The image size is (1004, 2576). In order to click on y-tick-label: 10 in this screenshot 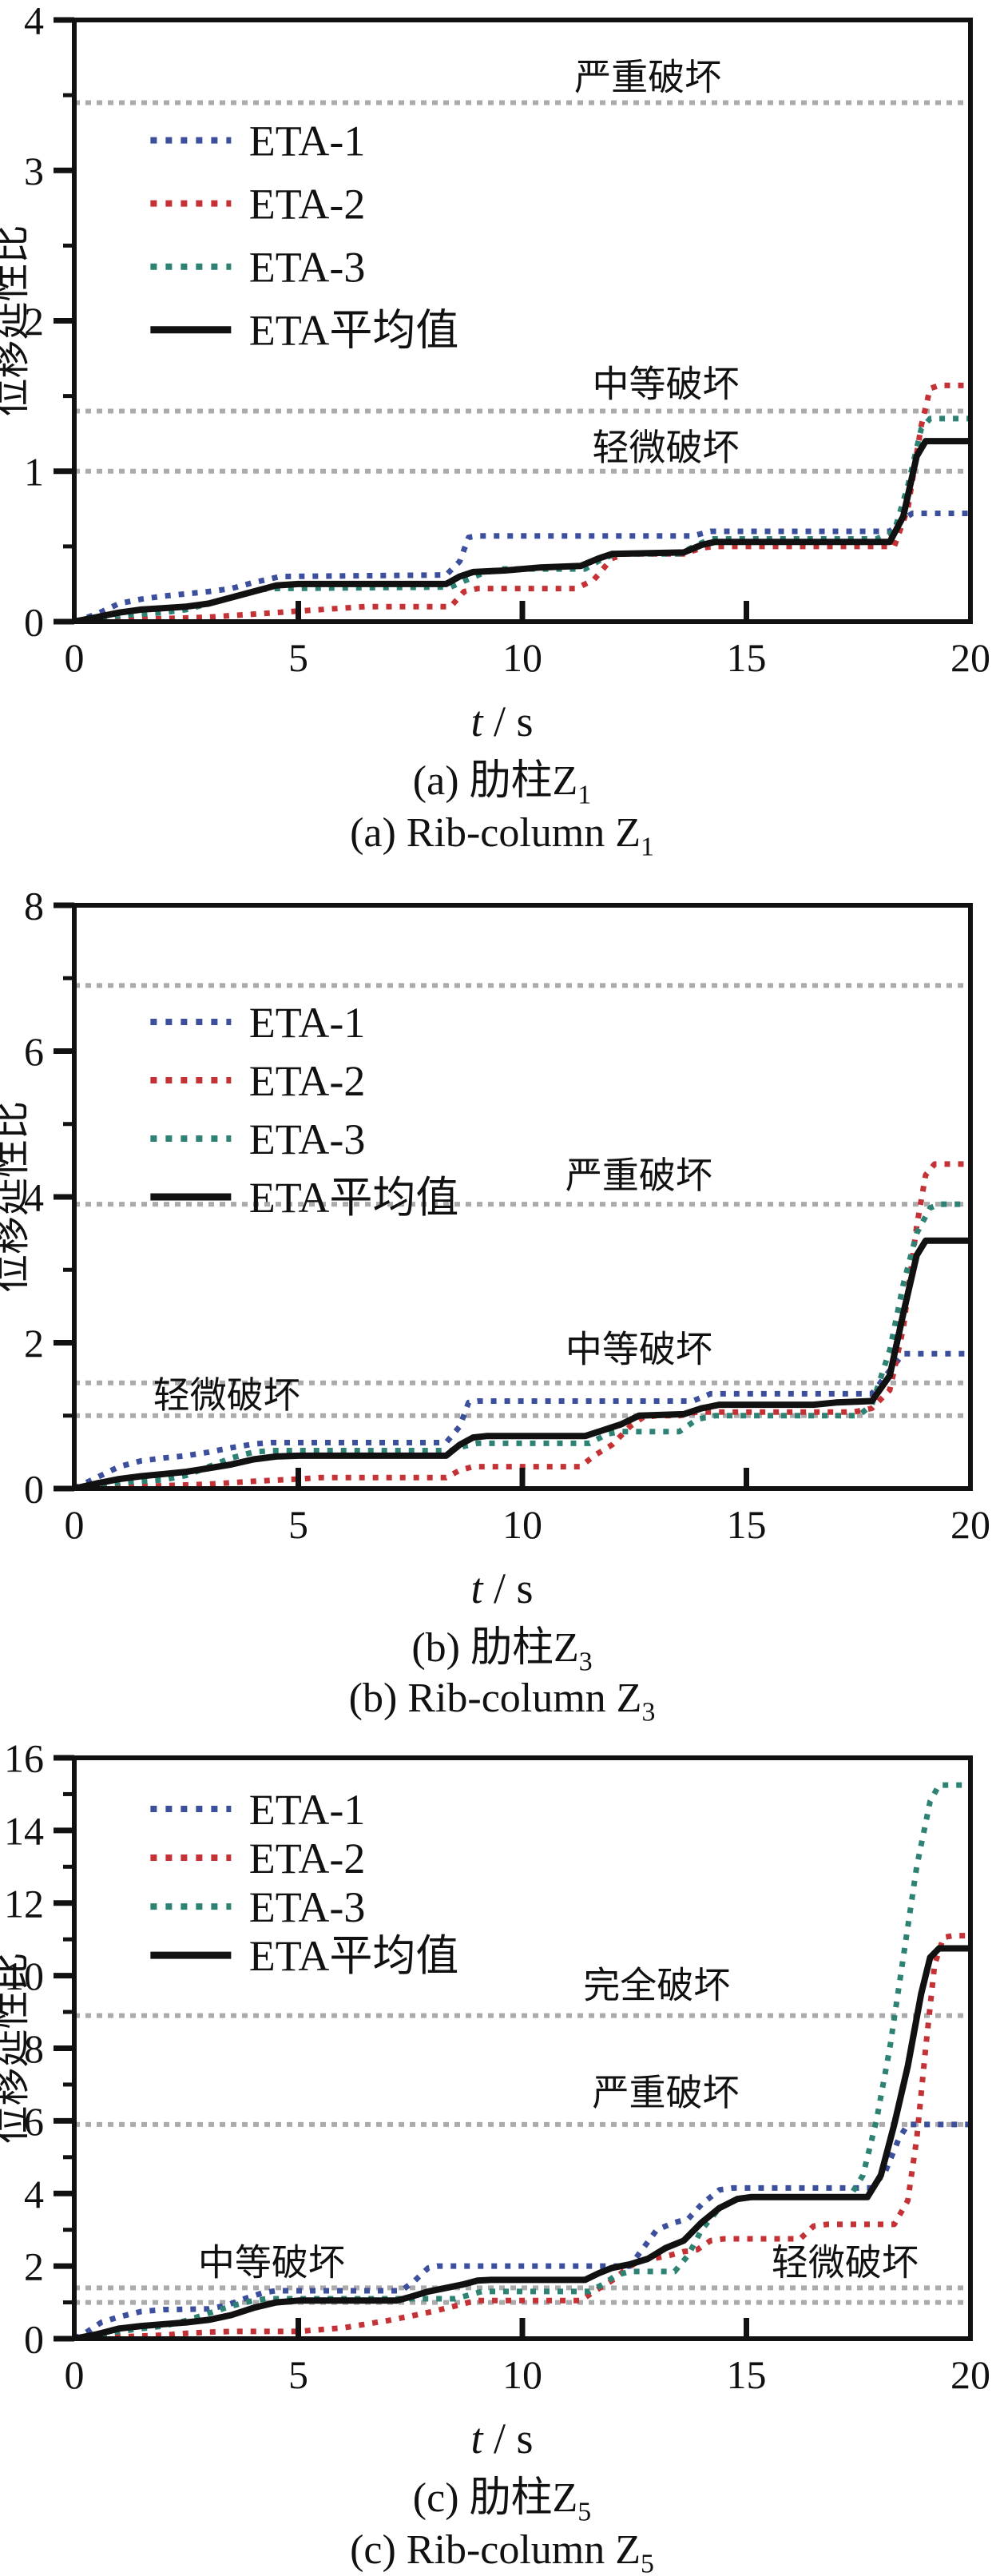, I will do `click(24, 1976)`.